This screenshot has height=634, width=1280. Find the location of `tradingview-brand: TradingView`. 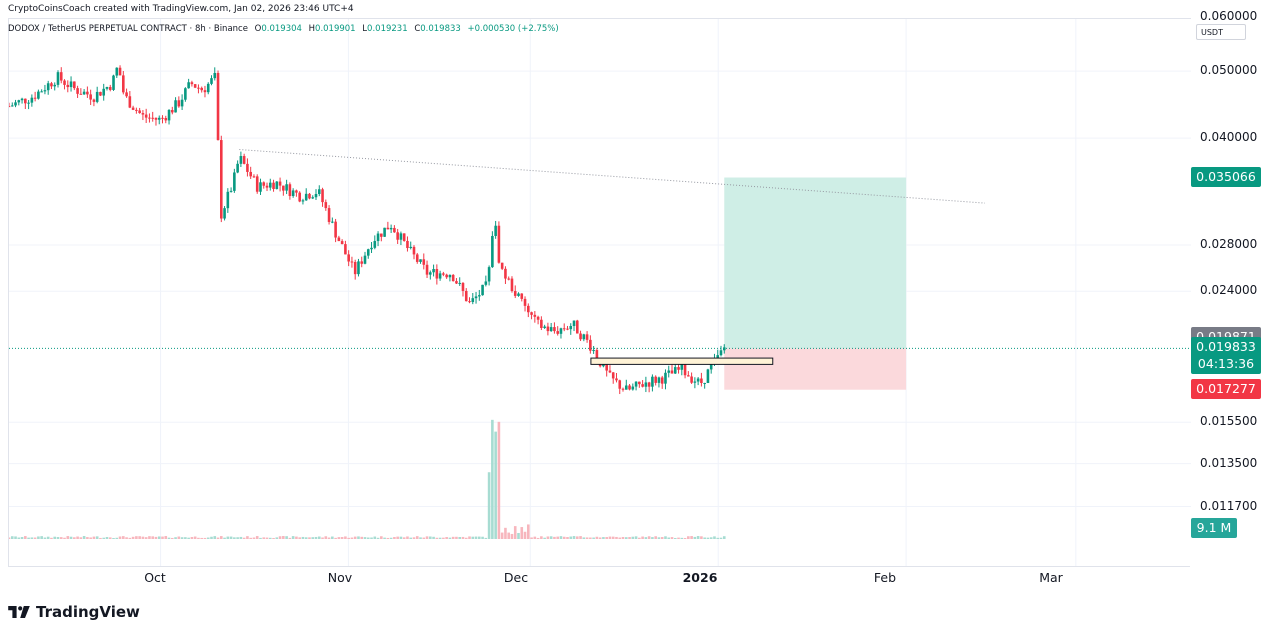

tradingview-brand: TradingView is located at coordinates (74, 612).